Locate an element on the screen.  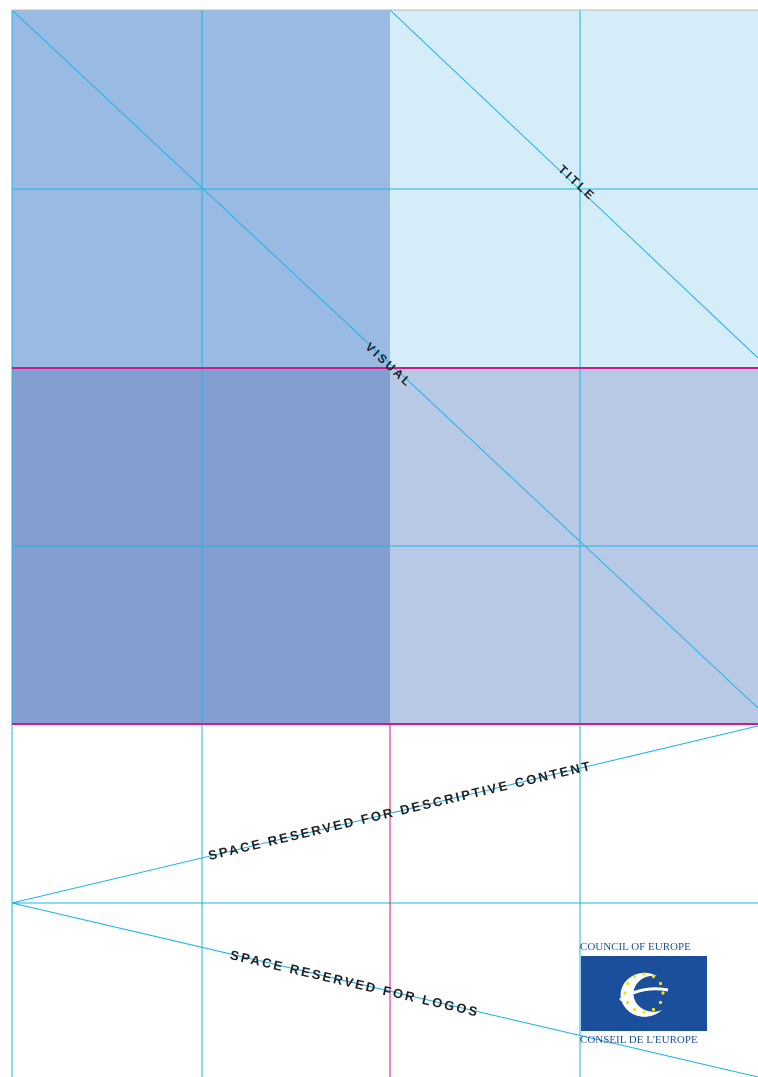
logo-emblem-icon is located at coordinates (644, 994).